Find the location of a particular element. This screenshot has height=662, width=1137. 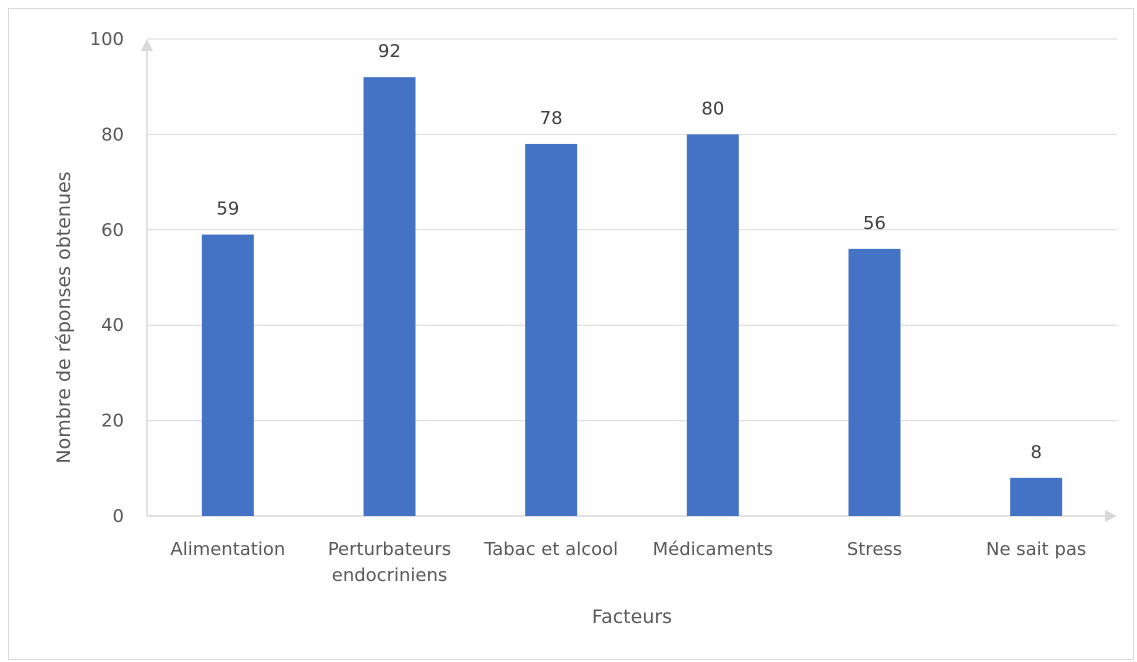

y-tick-label: 40 is located at coordinates (112, 325).